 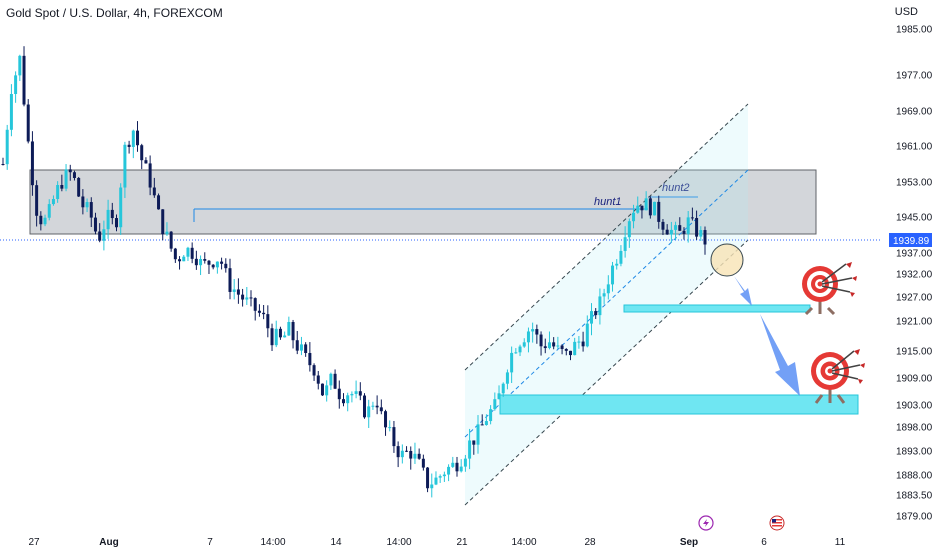 What do you see at coordinates (336, 542) in the screenshot?
I see `x-tick-label: 14` at bounding box center [336, 542].